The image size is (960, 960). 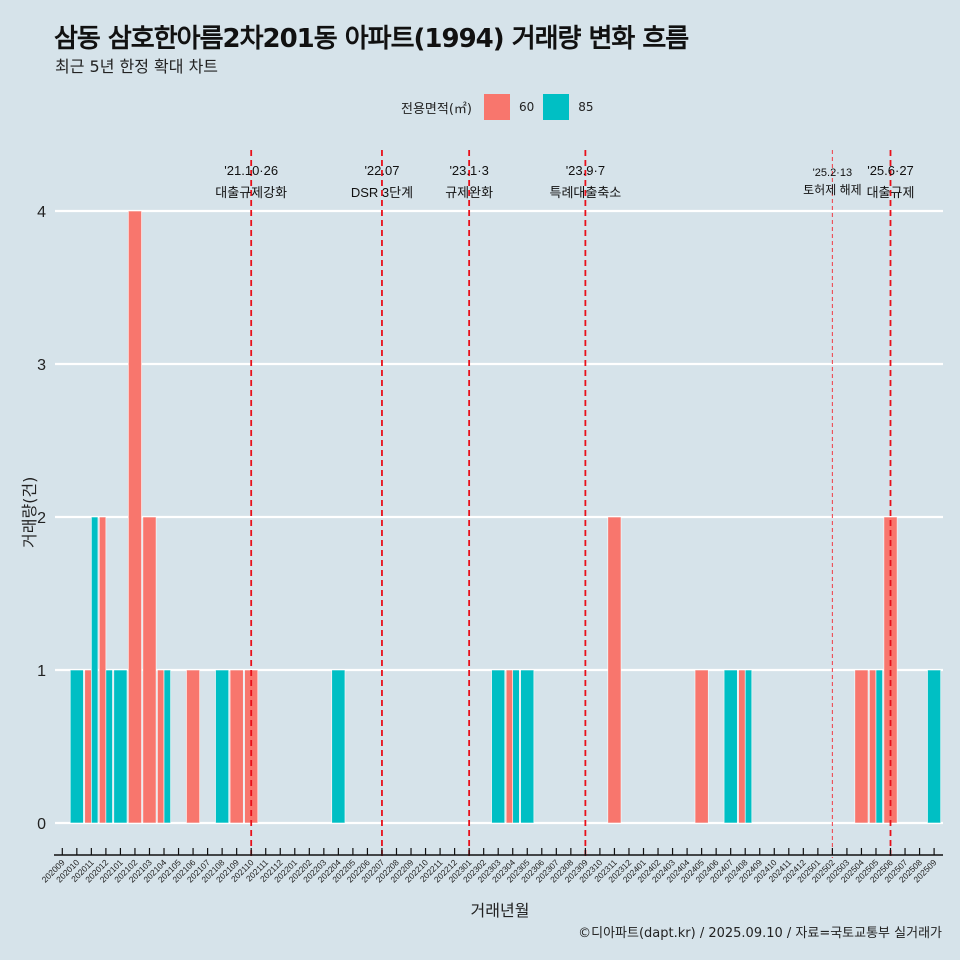 I want to click on event-label: 대출규제강화, so click(x=251, y=192).